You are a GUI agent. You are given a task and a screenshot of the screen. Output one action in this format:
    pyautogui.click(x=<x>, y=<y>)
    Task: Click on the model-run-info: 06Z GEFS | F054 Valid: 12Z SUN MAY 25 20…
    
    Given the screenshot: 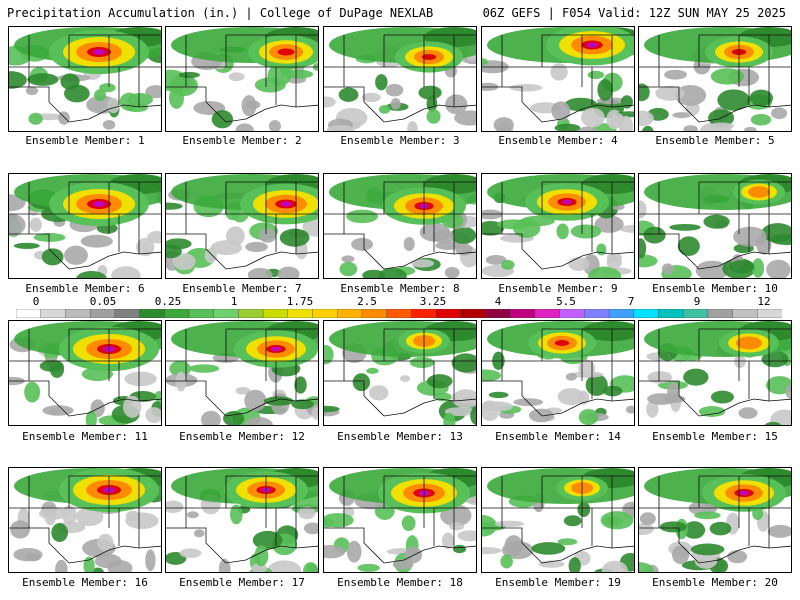 What is the action you would take?
    pyautogui.click(x=634, y=13)
    